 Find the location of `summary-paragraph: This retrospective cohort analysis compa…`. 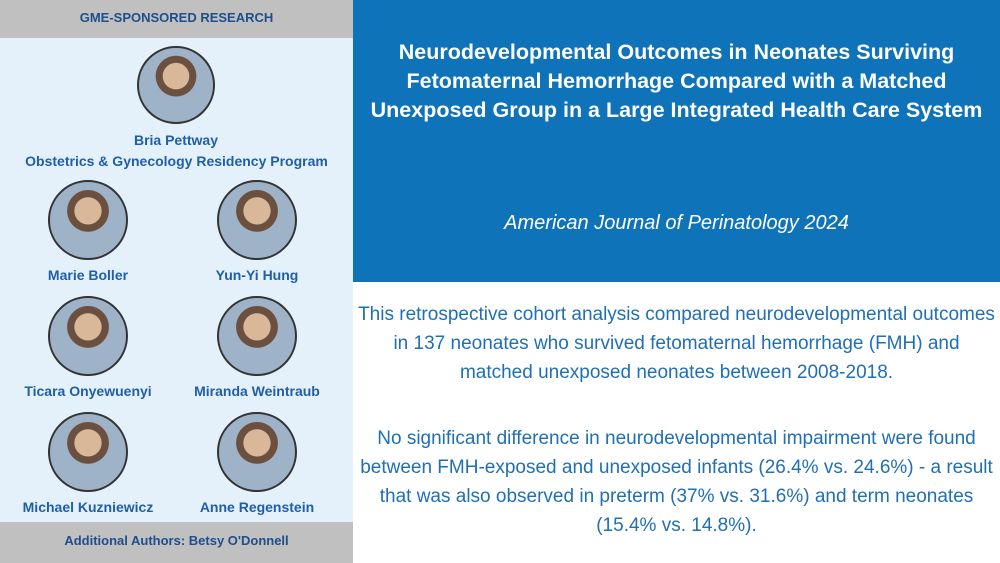

summary-paragraph: This retrospective cohort analysis compa… is located at coordinates (676, 343).